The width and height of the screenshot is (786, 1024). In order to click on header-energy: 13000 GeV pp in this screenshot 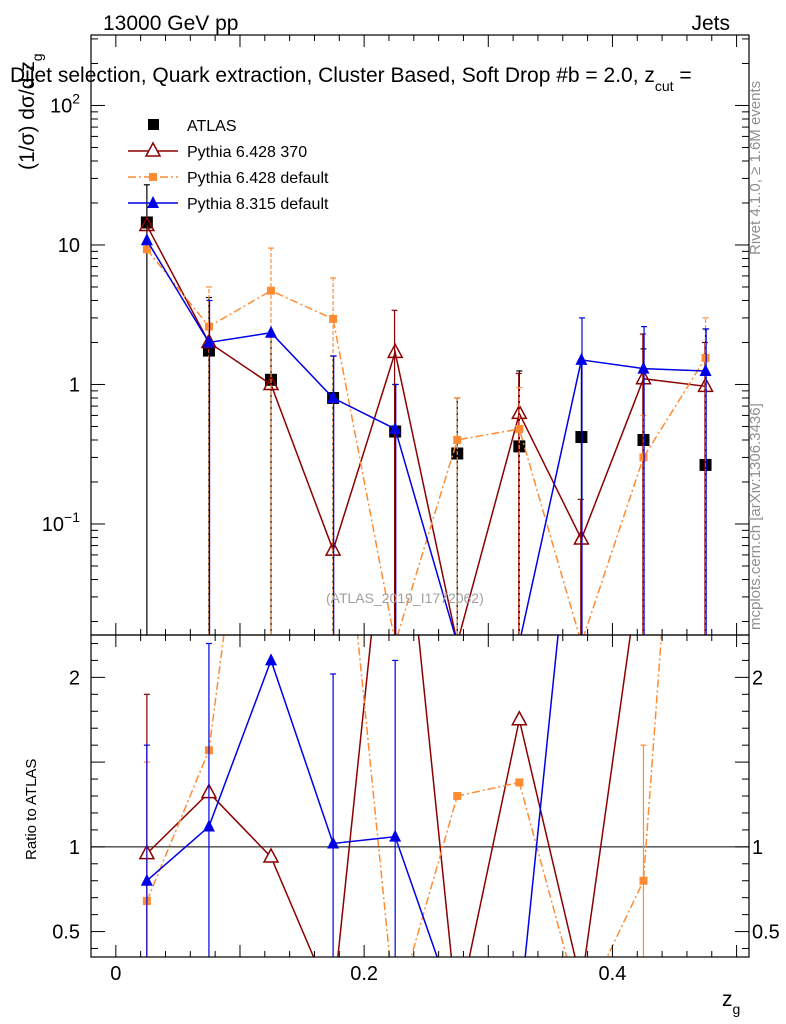, I will do `click(170, 23)`.